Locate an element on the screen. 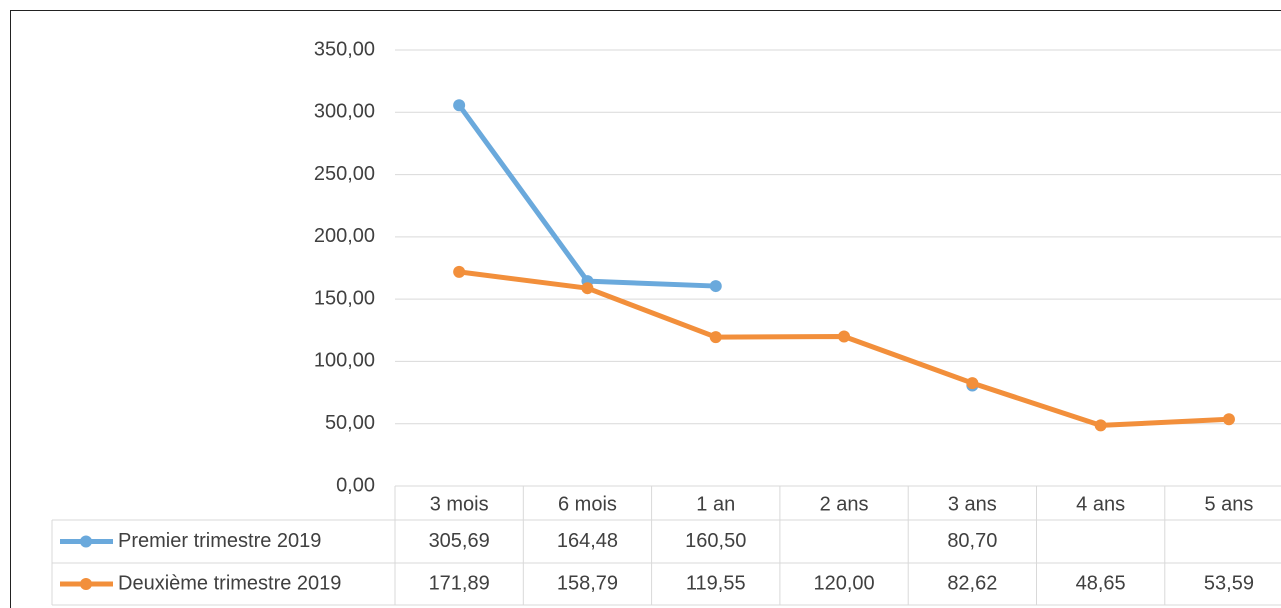 Image resolution: width=1281 pixels, height=608 pixels. y-tick-label: 350,00 is located at coordinates (344, 49).